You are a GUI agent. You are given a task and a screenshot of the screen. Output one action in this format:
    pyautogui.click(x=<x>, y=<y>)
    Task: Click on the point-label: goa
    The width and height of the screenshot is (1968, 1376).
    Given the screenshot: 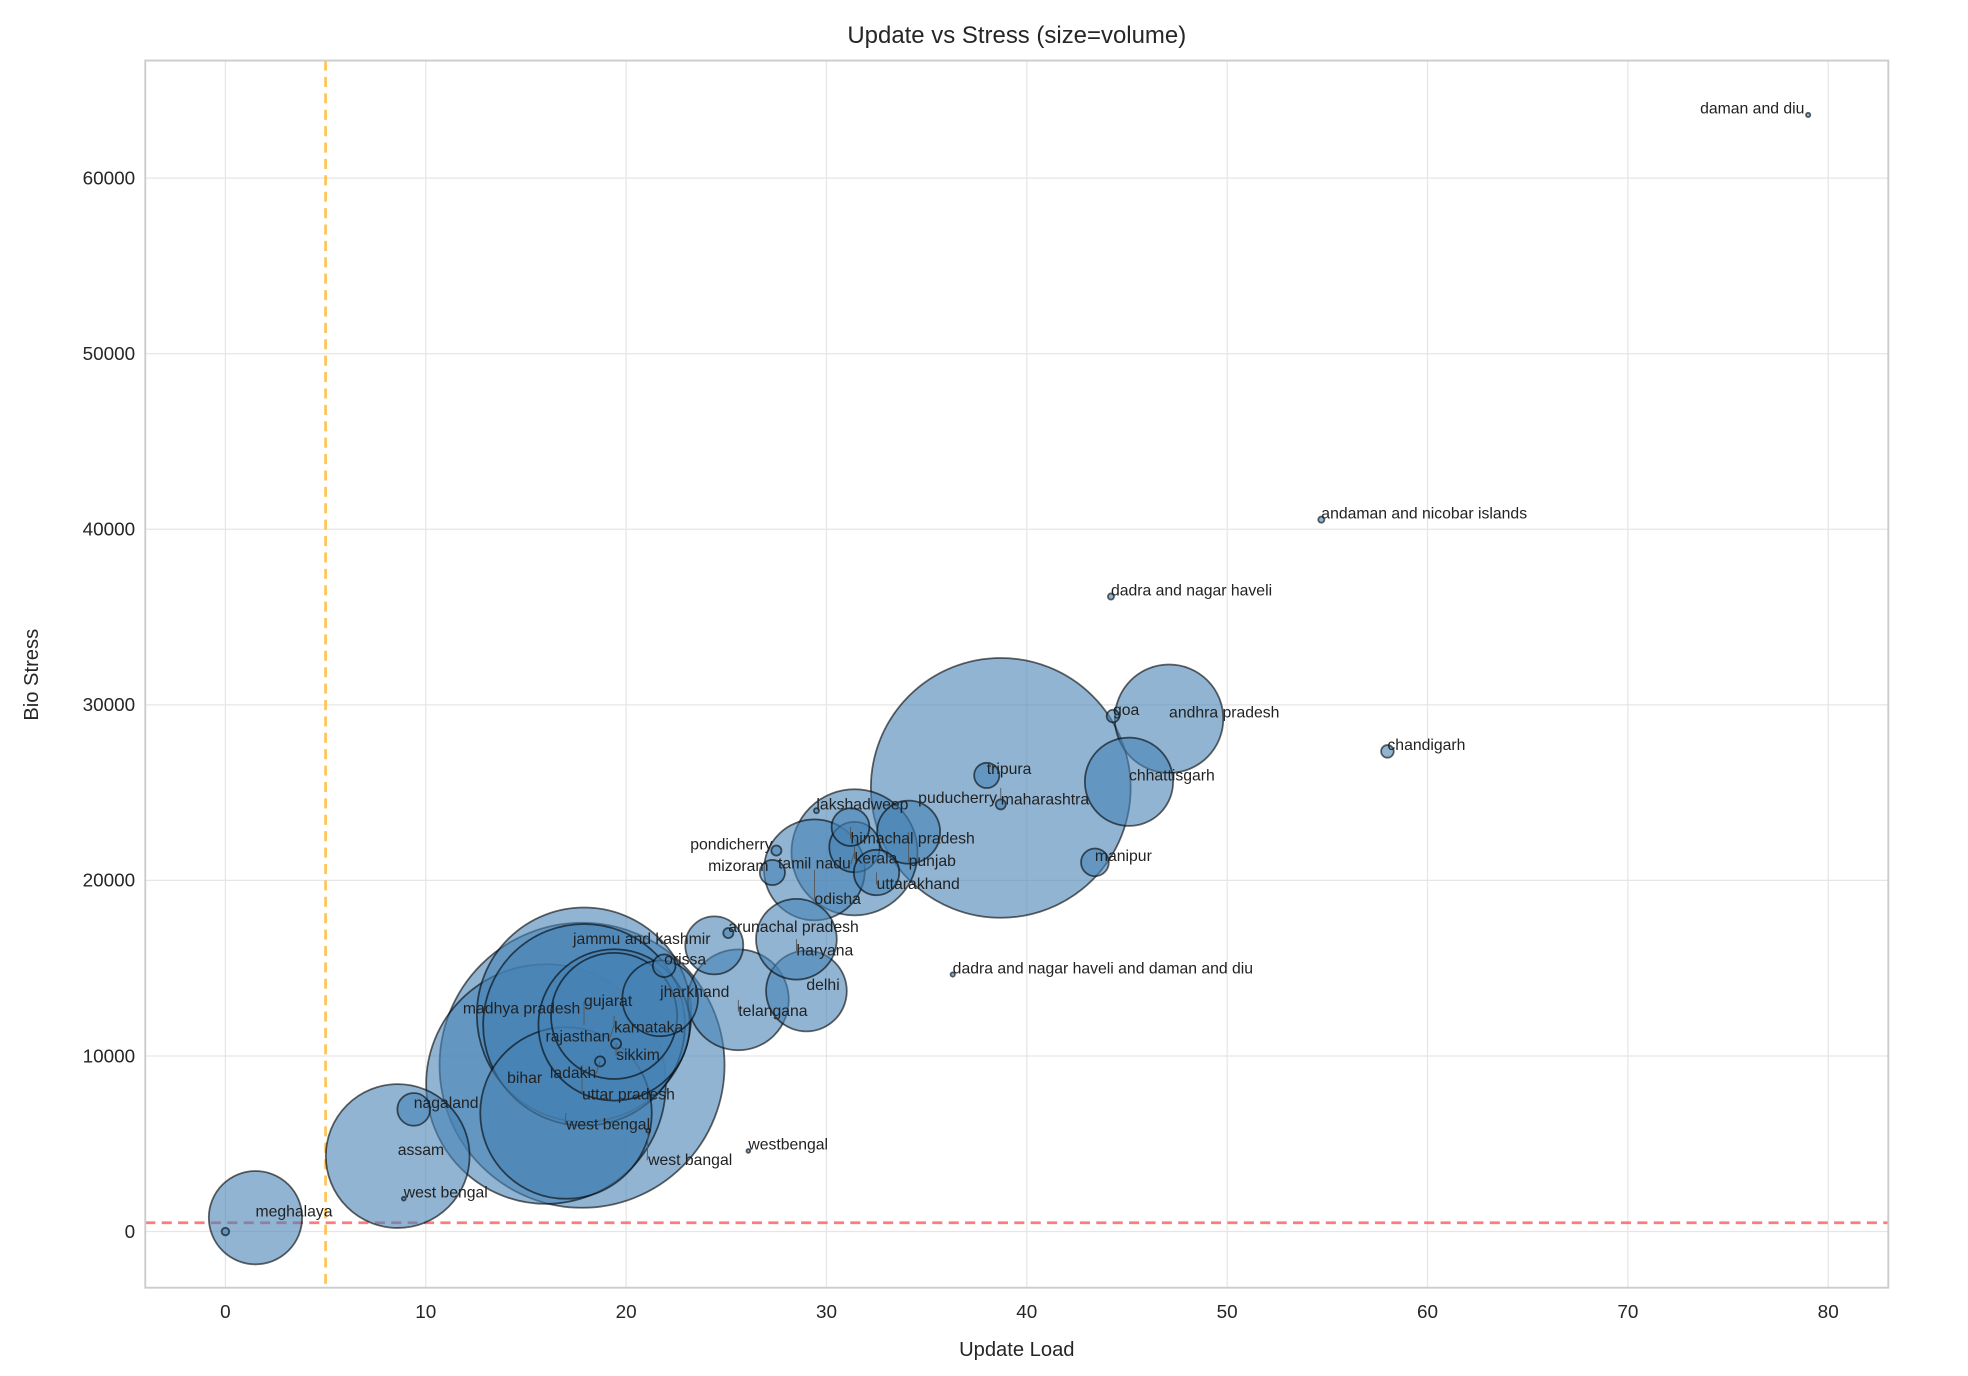 What is the action you would take?
    pyautogui.click(x=1126, y=710)
    